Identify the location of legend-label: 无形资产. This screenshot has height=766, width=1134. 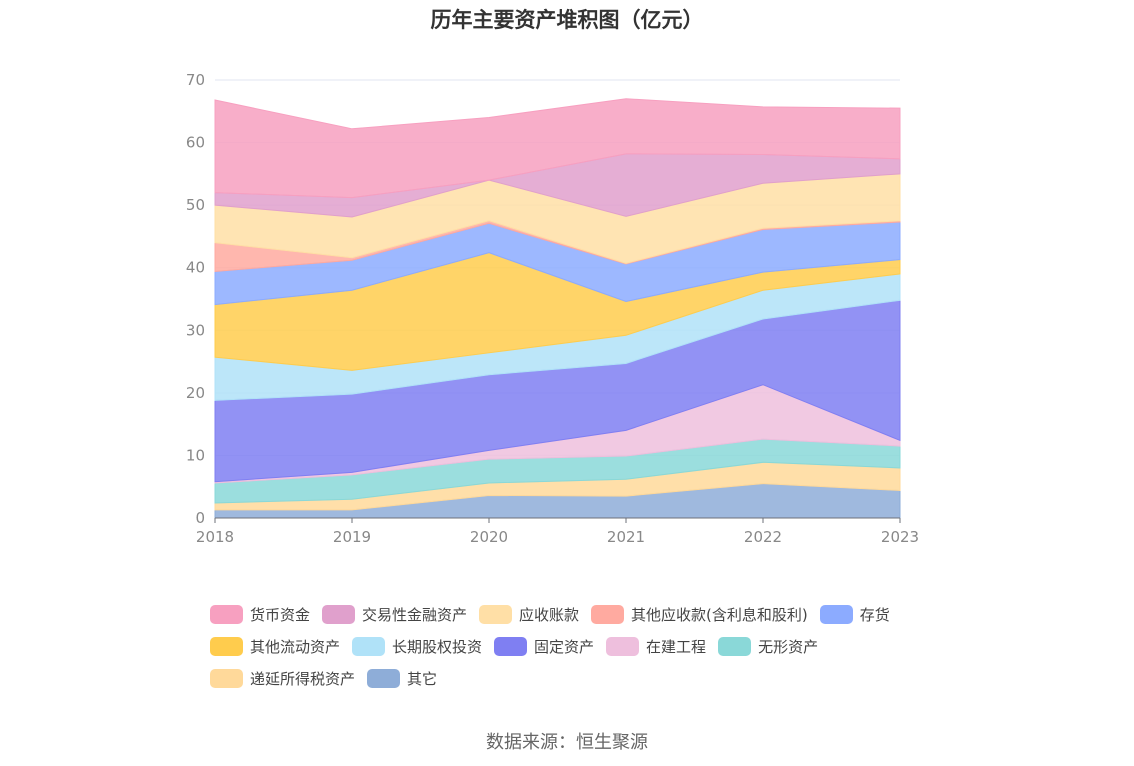
(788, 646).